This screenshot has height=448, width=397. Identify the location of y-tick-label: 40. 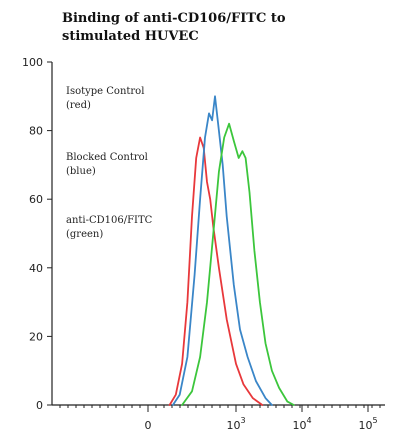
(36, 268).